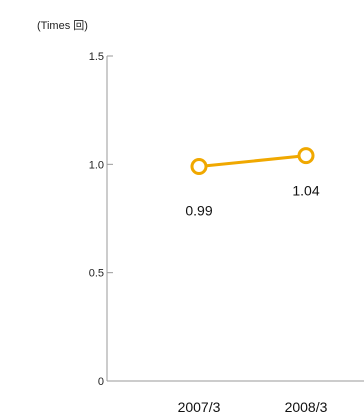  I want to click on y-tick-label: 0.5, so click(96, 274).